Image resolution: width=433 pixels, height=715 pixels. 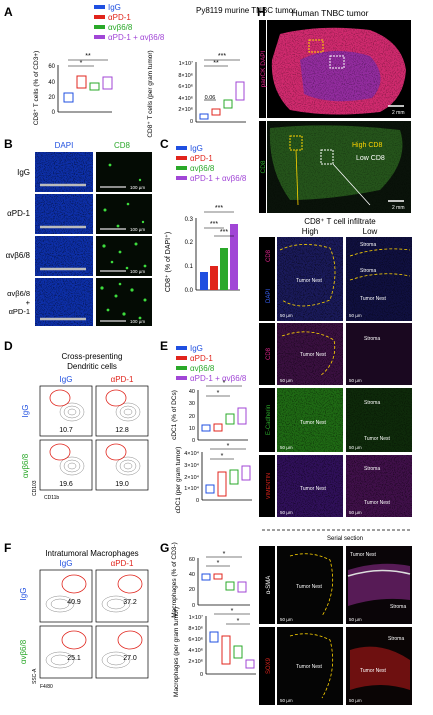 What do you see at coordinates (186, 63) in the screenshot?
I see `tick-label: 1×10⁷` at bounding box center [186, 63].